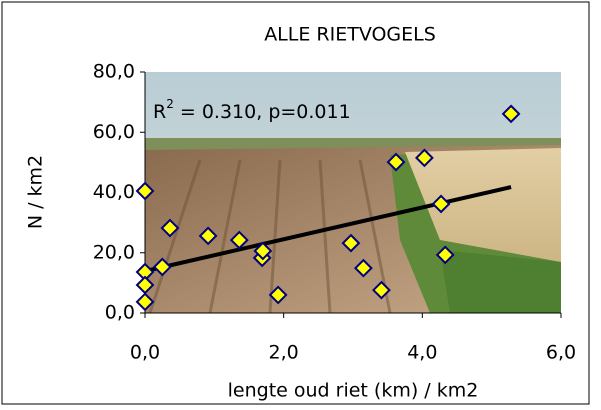 The width and height of the screenshot is (601, 410). What do you see at coordinates (120, 313) in the screenshot?
I see `y-tick-label: 0,0` at bounding box center [120, 313].